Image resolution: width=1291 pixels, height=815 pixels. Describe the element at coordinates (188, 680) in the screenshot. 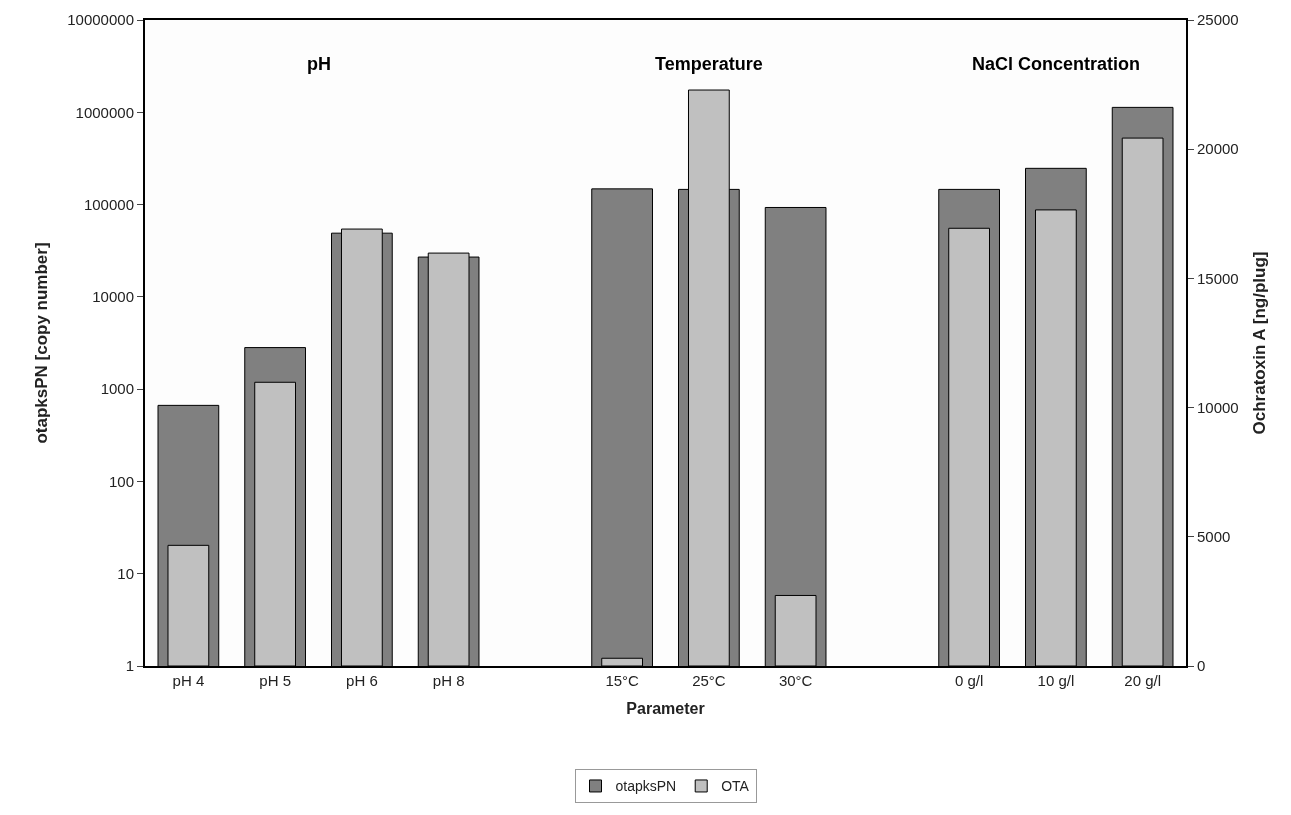

I see `x-tick-label: pH 4` at that location.